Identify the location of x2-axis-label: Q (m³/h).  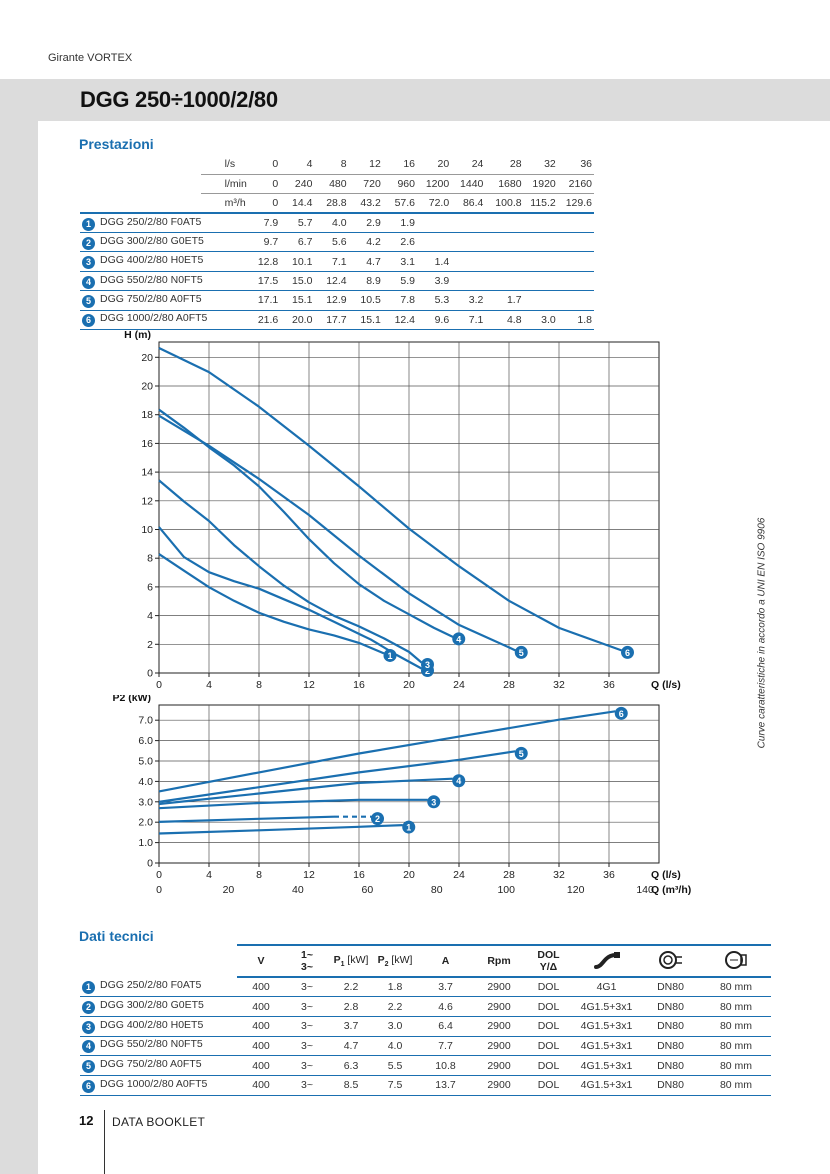
(671, 890).